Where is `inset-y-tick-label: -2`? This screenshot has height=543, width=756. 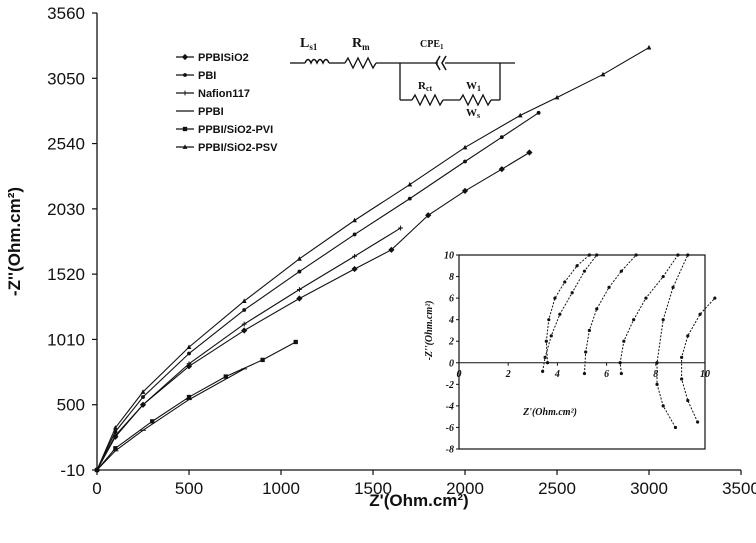
inset-y-tick-label: -2 is located at coordinates (450, 385).